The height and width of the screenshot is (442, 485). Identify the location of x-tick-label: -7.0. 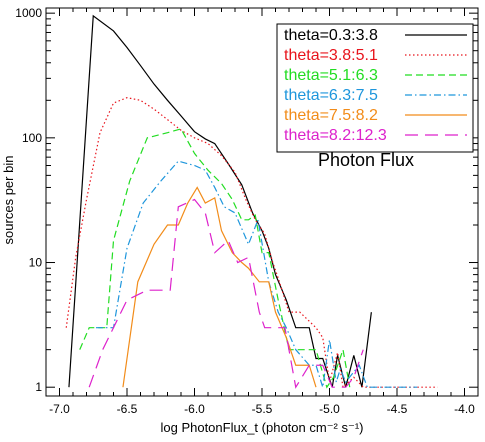
(59, 409).